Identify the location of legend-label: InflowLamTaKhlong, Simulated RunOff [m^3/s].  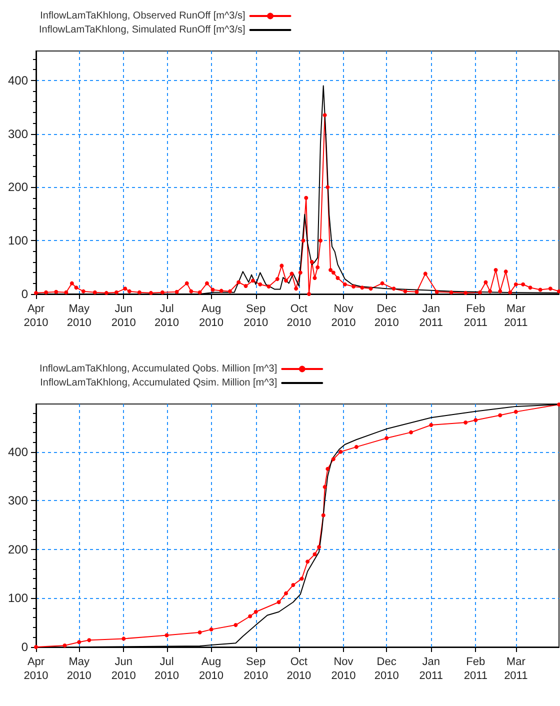
(142, 30).